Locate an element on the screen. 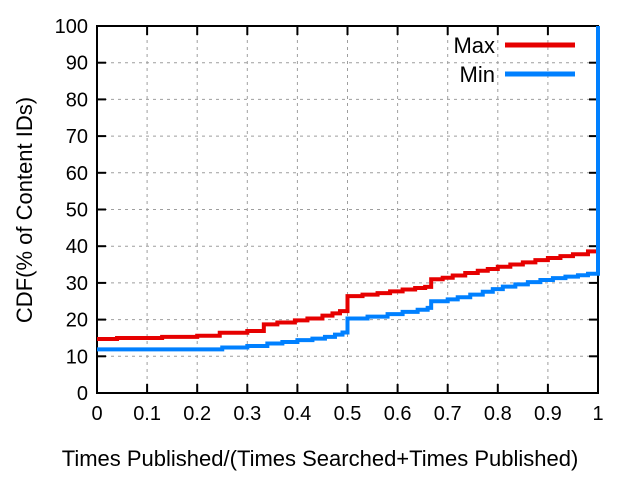  x-tick-label: 1 is located at coordinates (597, 414).